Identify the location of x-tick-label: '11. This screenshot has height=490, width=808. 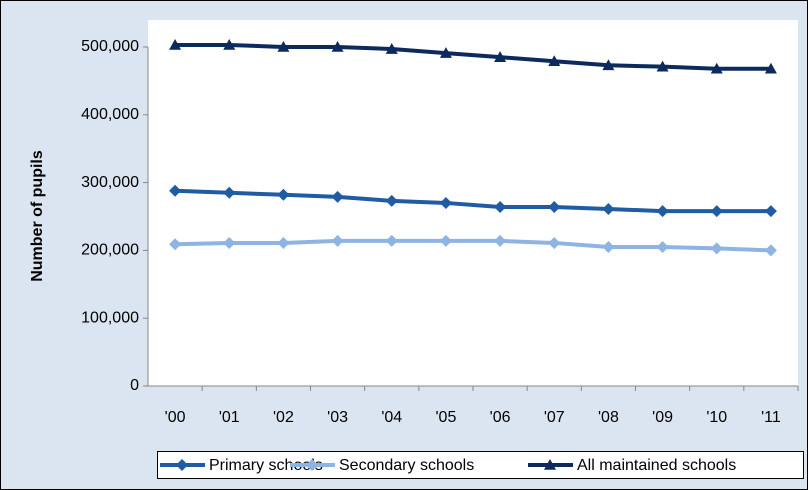
(771, 417).